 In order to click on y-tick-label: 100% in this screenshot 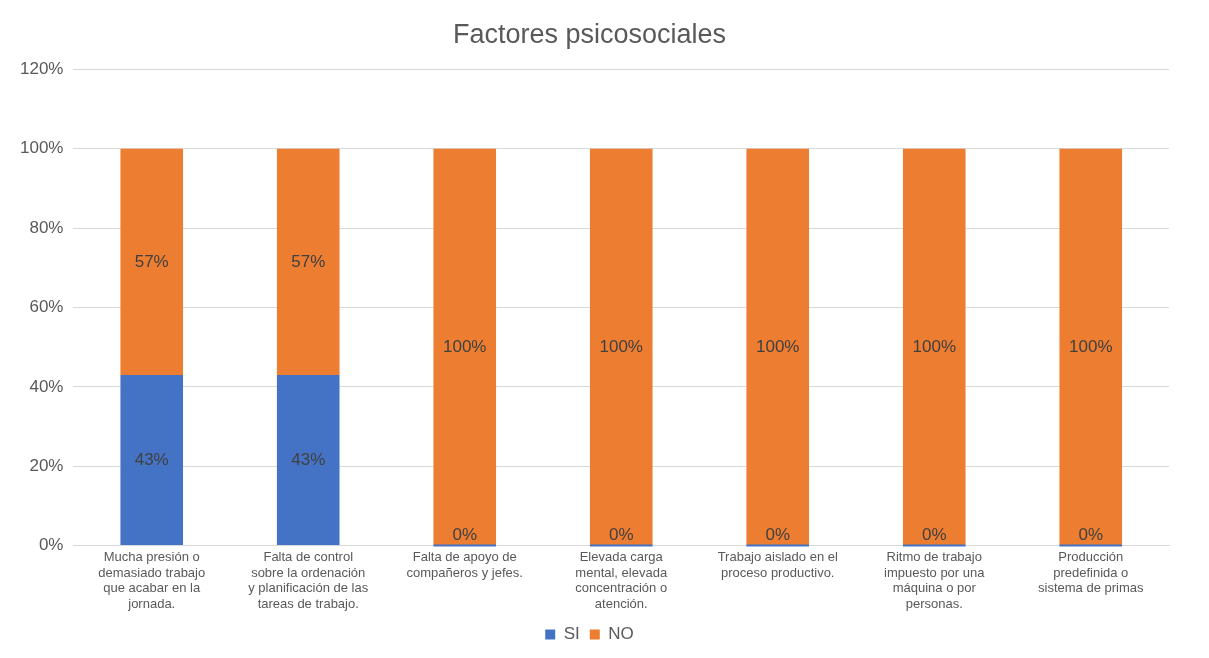, I will do `click(42, 148)`.